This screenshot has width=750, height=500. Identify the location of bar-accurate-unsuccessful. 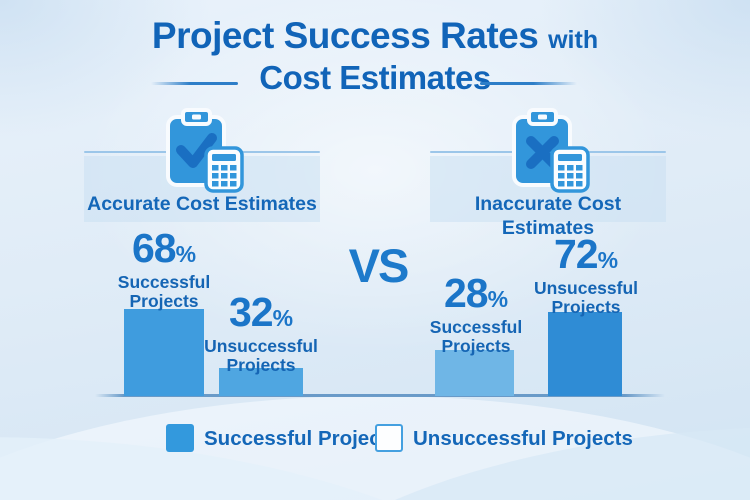
(261, 382).